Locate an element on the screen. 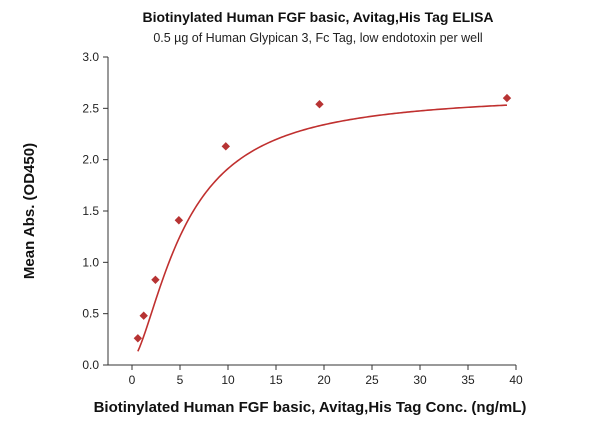 This screenshot has width=599, height=428. x-tick-label: 0 is located at coordinates (132, 380).